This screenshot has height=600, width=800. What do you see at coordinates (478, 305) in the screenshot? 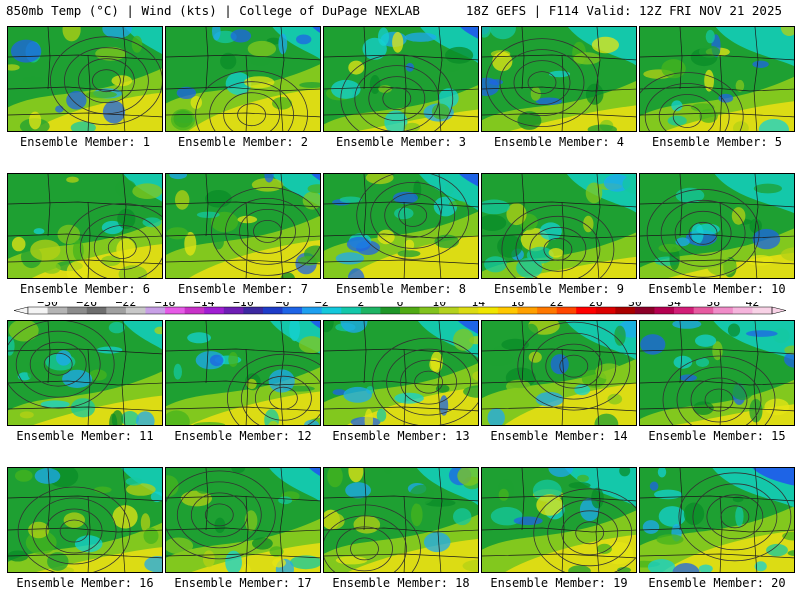
I see `colorbar-tick-label: 14` at bounding box center [478, 305].